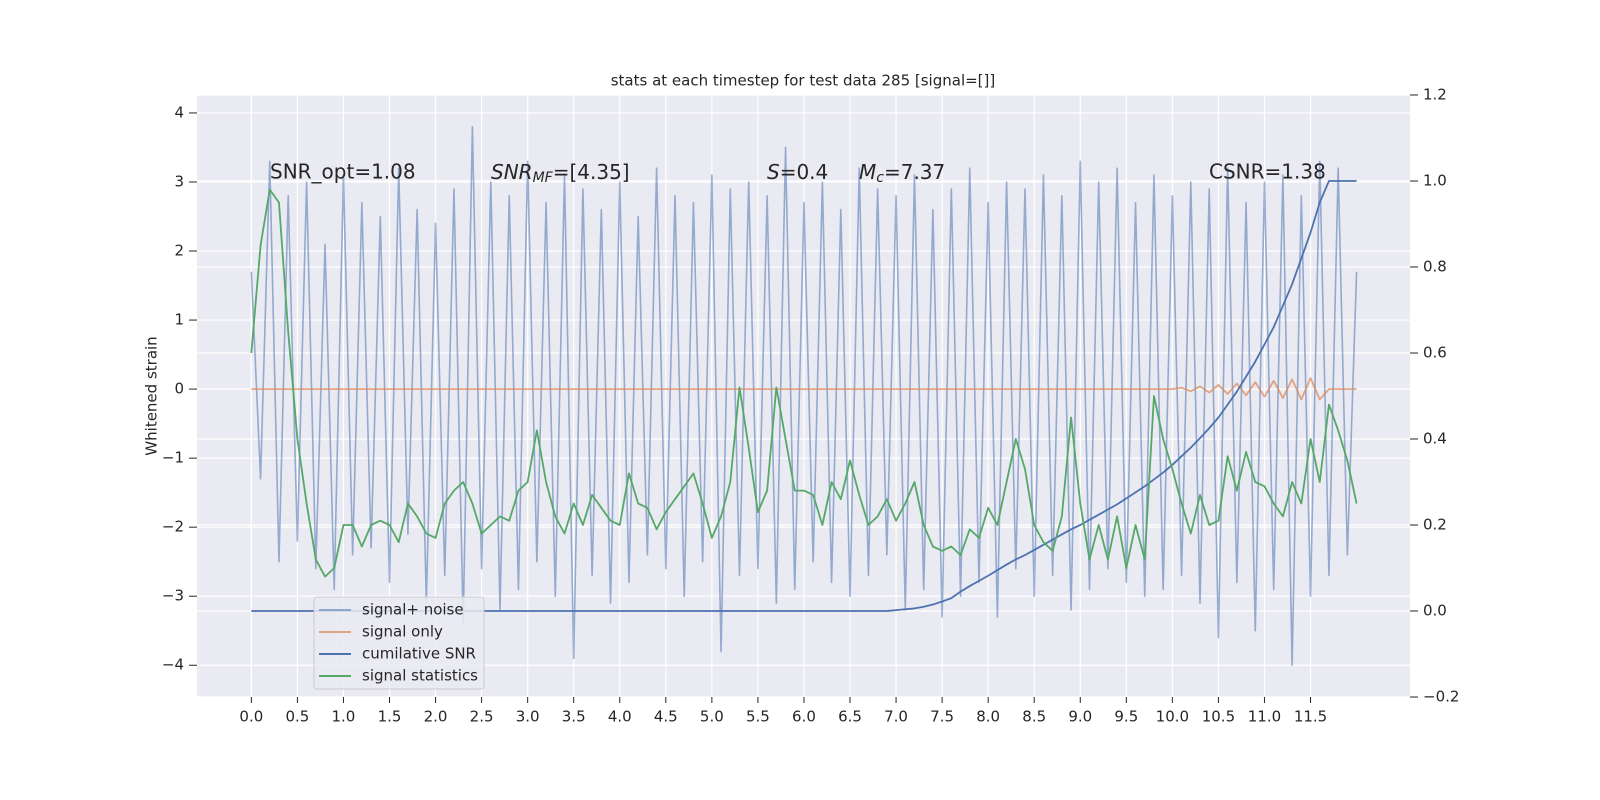 The image size is (1600, 800). Describe the element at coordinates (914, 172) in the screenshot. I see `annotation-part: =7.37` at that location.